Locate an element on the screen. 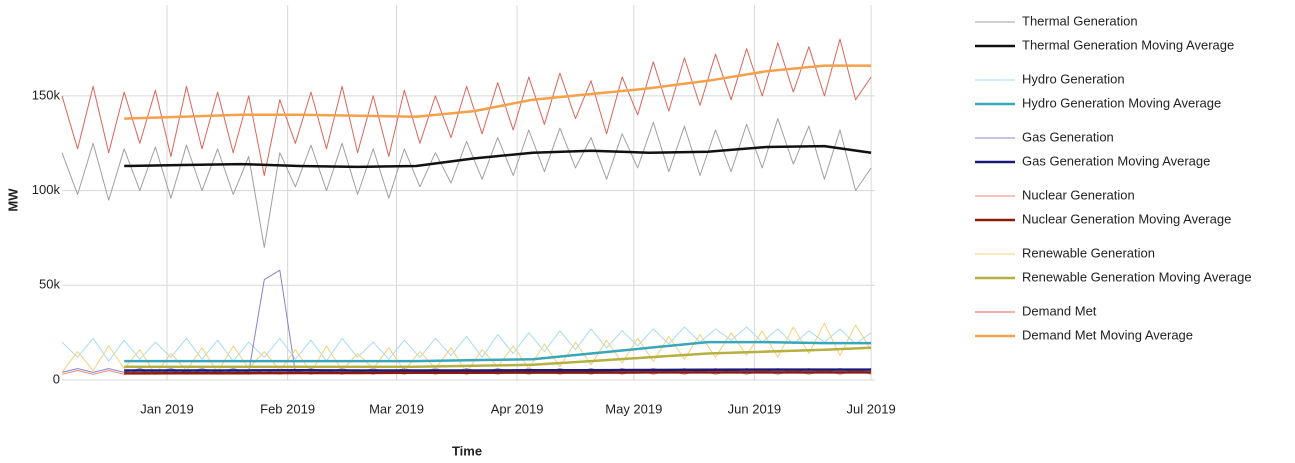  y-tick-label: 50k is located at coordinates (49, 284).